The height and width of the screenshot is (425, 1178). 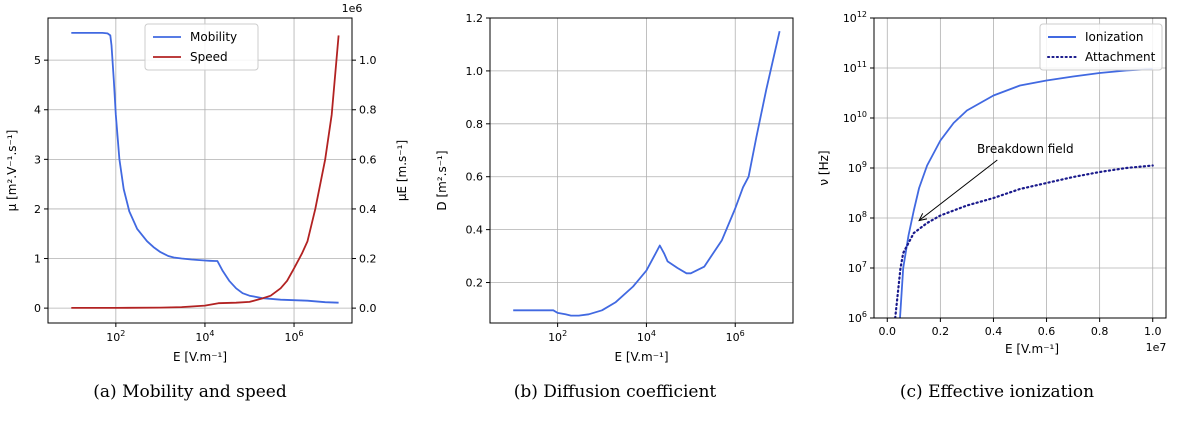 I want to click on y-tick-label: 1, so click(x=37, y=259).